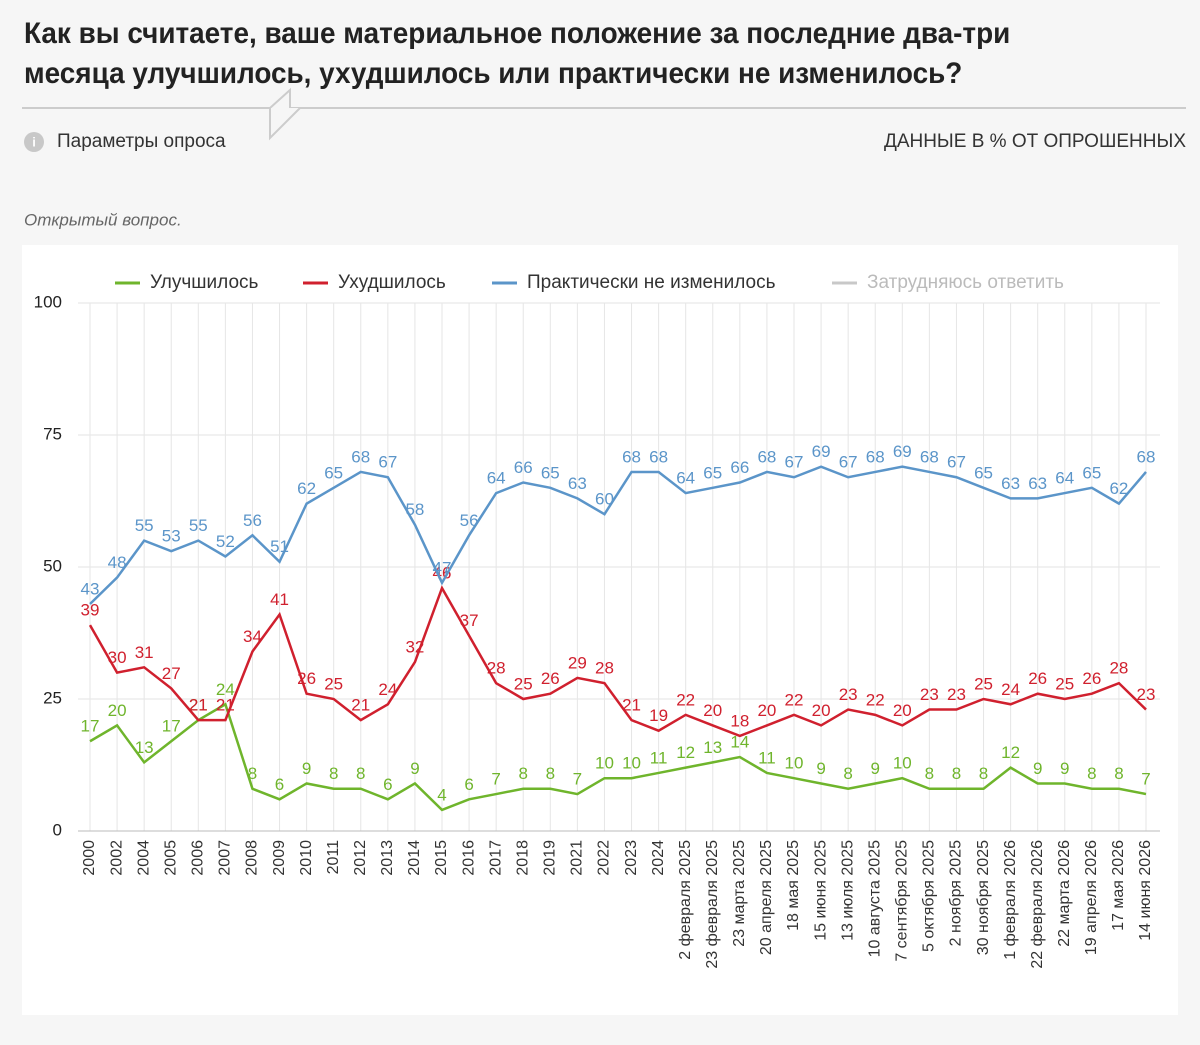 The image size is (1200, 1045). Describe the element at coordinates (306, 488) in the screenshot. I see `data-label: 62` at that location.